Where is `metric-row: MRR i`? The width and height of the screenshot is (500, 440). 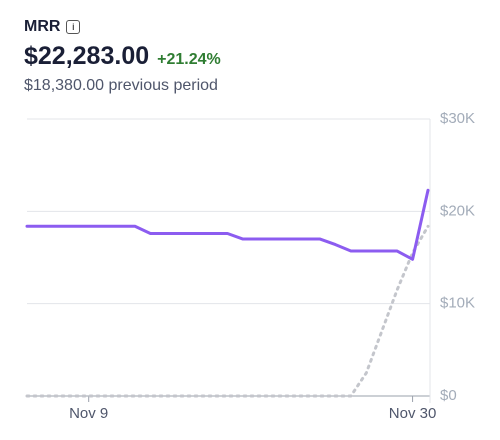
metric-row: MRR i is located at coordinates (122, 27).